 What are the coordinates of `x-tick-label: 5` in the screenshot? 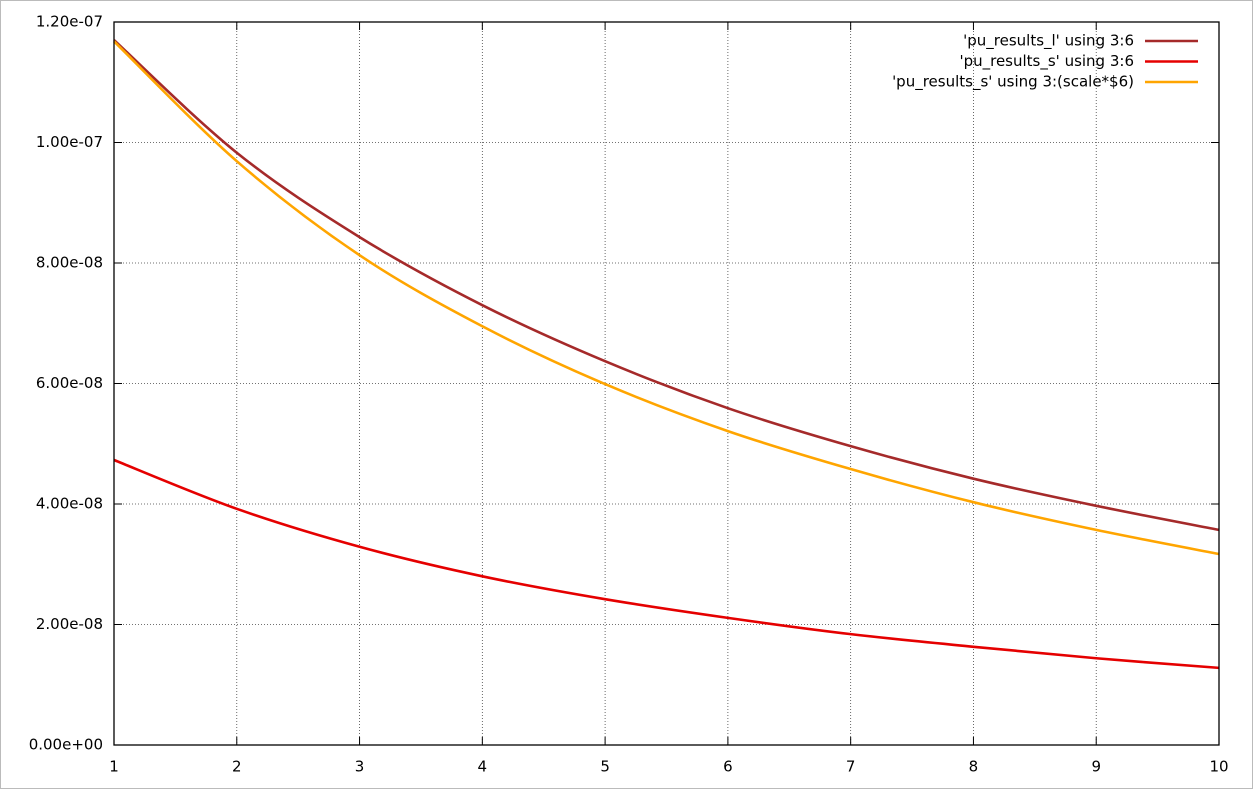 It's located at (605, 767).